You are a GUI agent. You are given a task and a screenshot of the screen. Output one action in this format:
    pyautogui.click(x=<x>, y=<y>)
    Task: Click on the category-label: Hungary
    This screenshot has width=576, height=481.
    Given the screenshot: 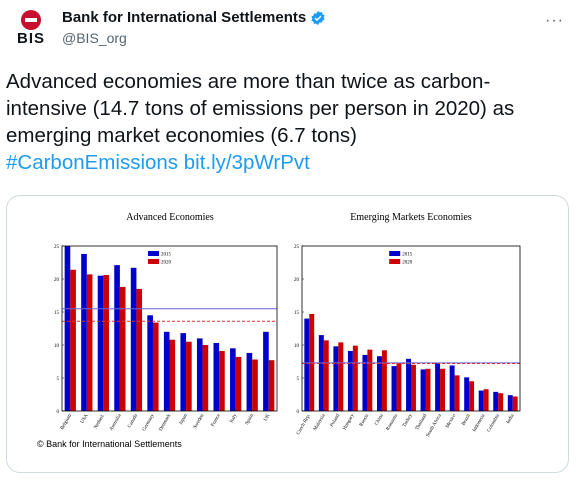 What is the action you would take?
    pyautogui.click(x=349, y=422)
    